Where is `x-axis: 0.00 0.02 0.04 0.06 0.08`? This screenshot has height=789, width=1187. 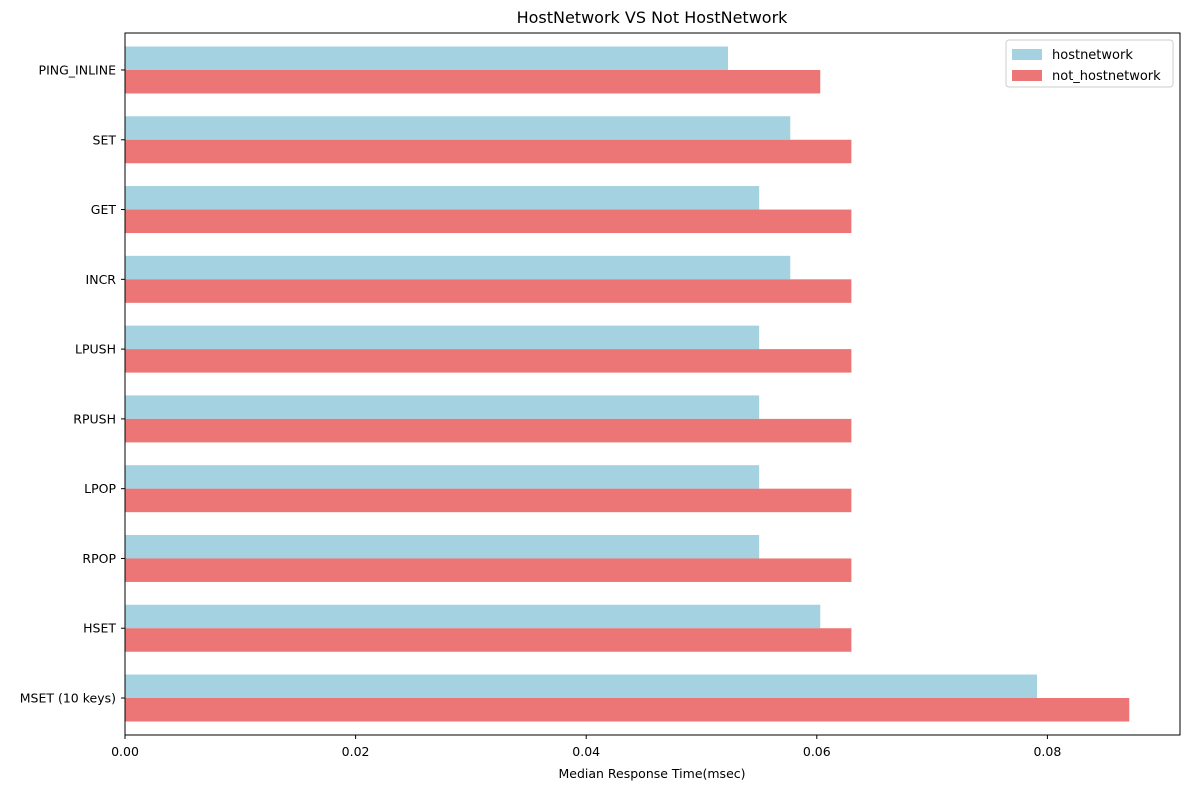
x-axis: 0.00 0.02 0.04 0.06 0.08 is located at coordinates (586, 747).